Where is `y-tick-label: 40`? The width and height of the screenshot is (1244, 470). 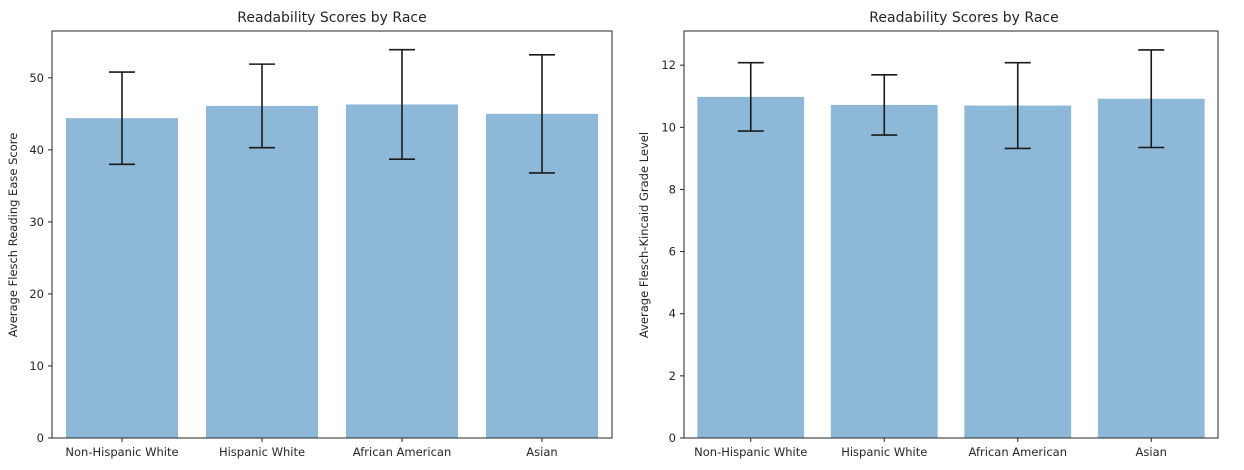
y-tick-label: 40 is located at coordinates (36, 150).